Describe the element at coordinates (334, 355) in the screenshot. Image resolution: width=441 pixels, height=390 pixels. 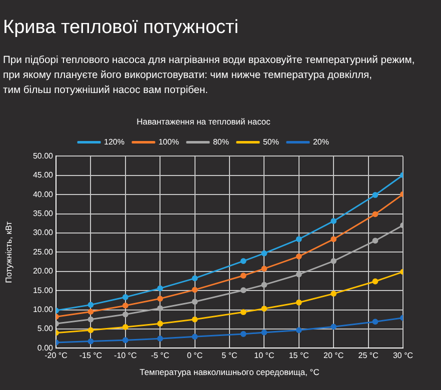
I see `x-tick-label: 20 °C` at that location.